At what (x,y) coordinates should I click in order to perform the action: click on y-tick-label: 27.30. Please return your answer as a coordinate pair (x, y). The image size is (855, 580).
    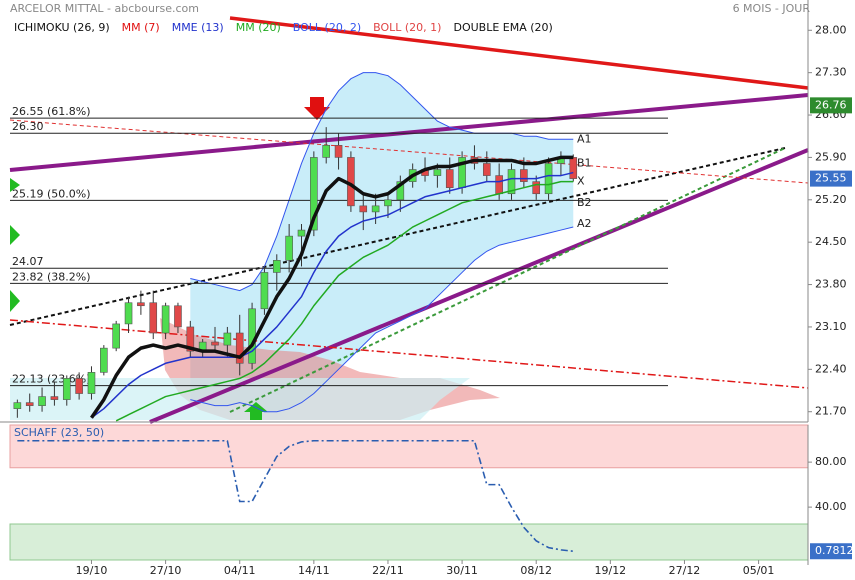
    Looking at the image, I should click on (831, 72).